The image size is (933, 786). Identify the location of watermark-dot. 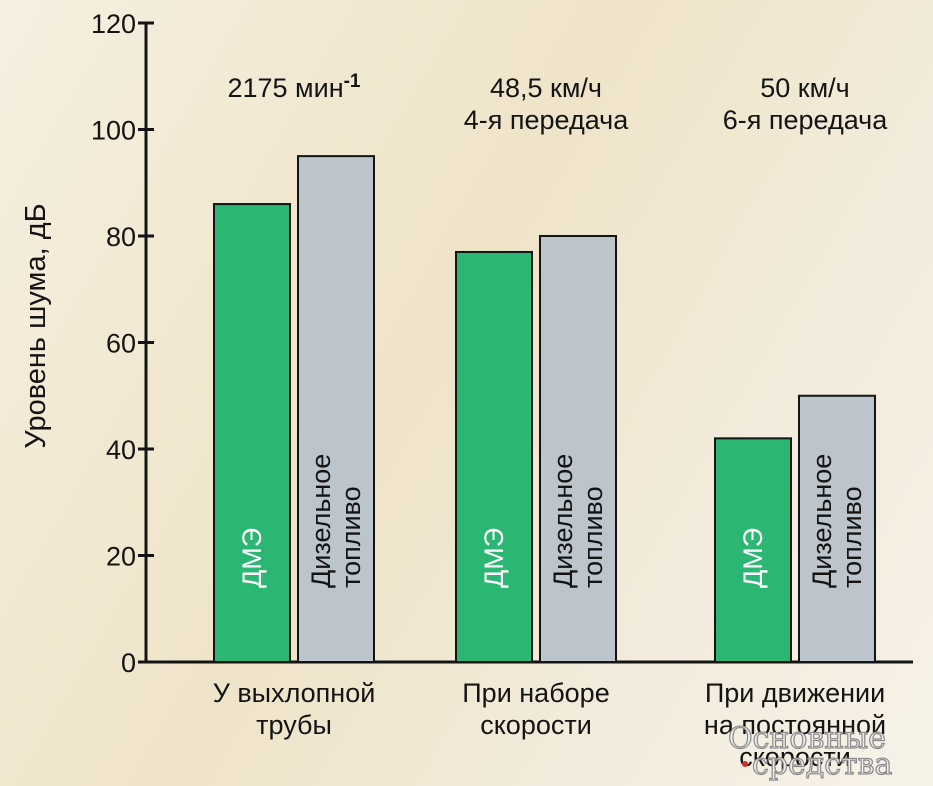
(745, 764).